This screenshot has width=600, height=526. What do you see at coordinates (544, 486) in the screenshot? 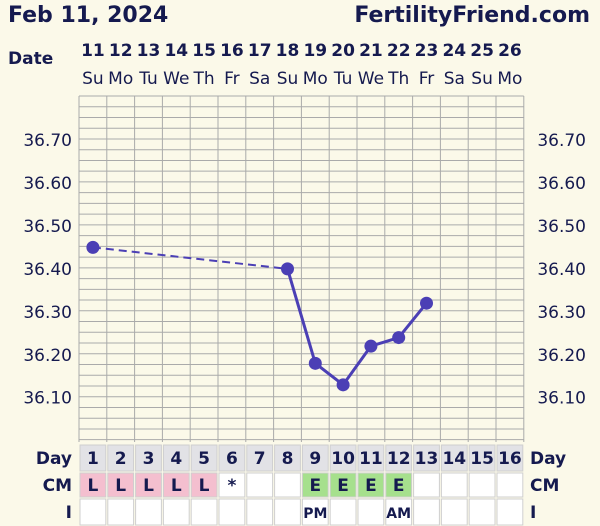
I see `cm-row-label-right: CM` at bounding box center [544, 486].